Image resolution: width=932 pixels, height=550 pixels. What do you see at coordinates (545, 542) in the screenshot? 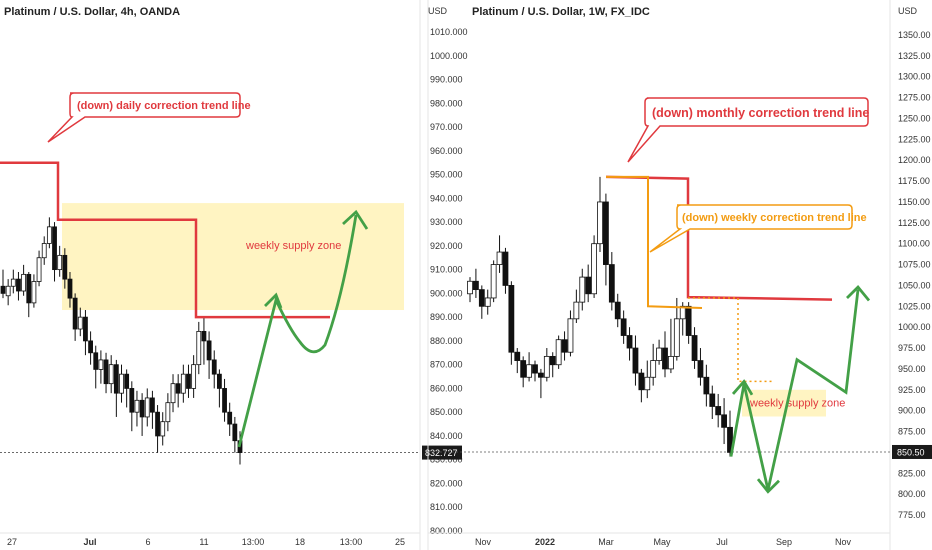
I see `right-x-tick-label: 2022` at bounding box center [545, 542].